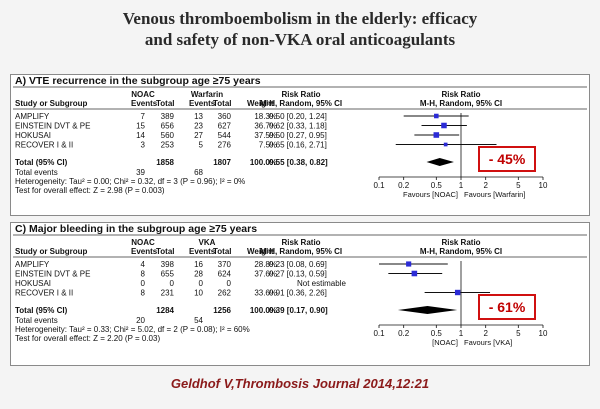  Describe the element at coordinates (198, 116) in the screenshot. I see `study-events2: 13` at that location.